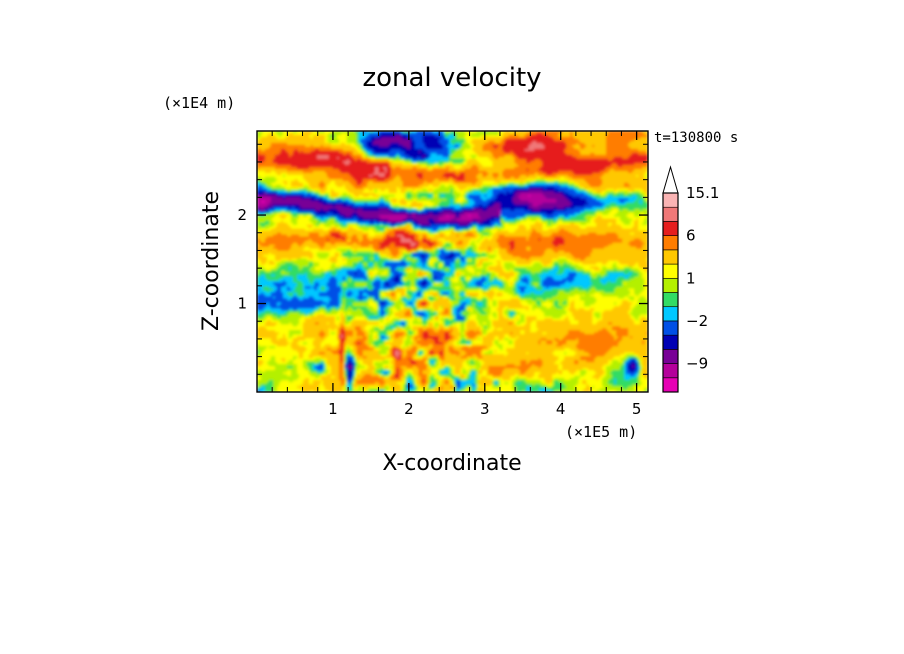  What do you see at coordinates (333, 409) in the screenshot?
I see `x-tick-label: 1` at bounding box center [333, 409].